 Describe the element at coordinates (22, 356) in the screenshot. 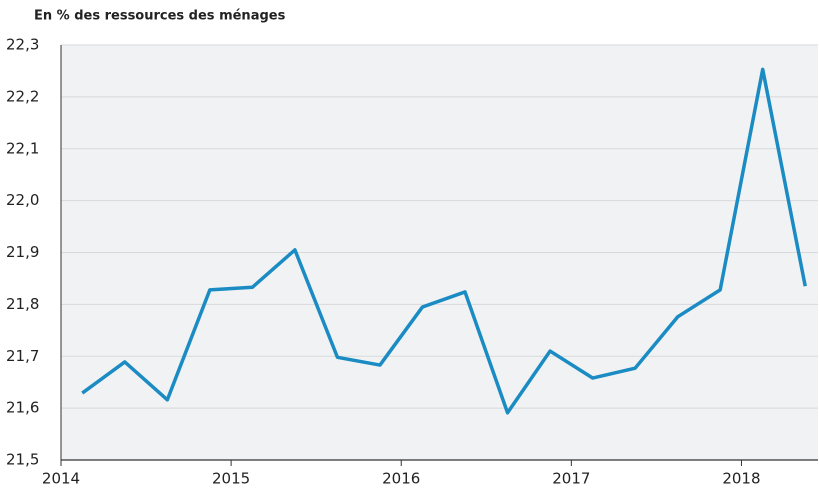

I see `y-tick-label: 21,7` at that location.